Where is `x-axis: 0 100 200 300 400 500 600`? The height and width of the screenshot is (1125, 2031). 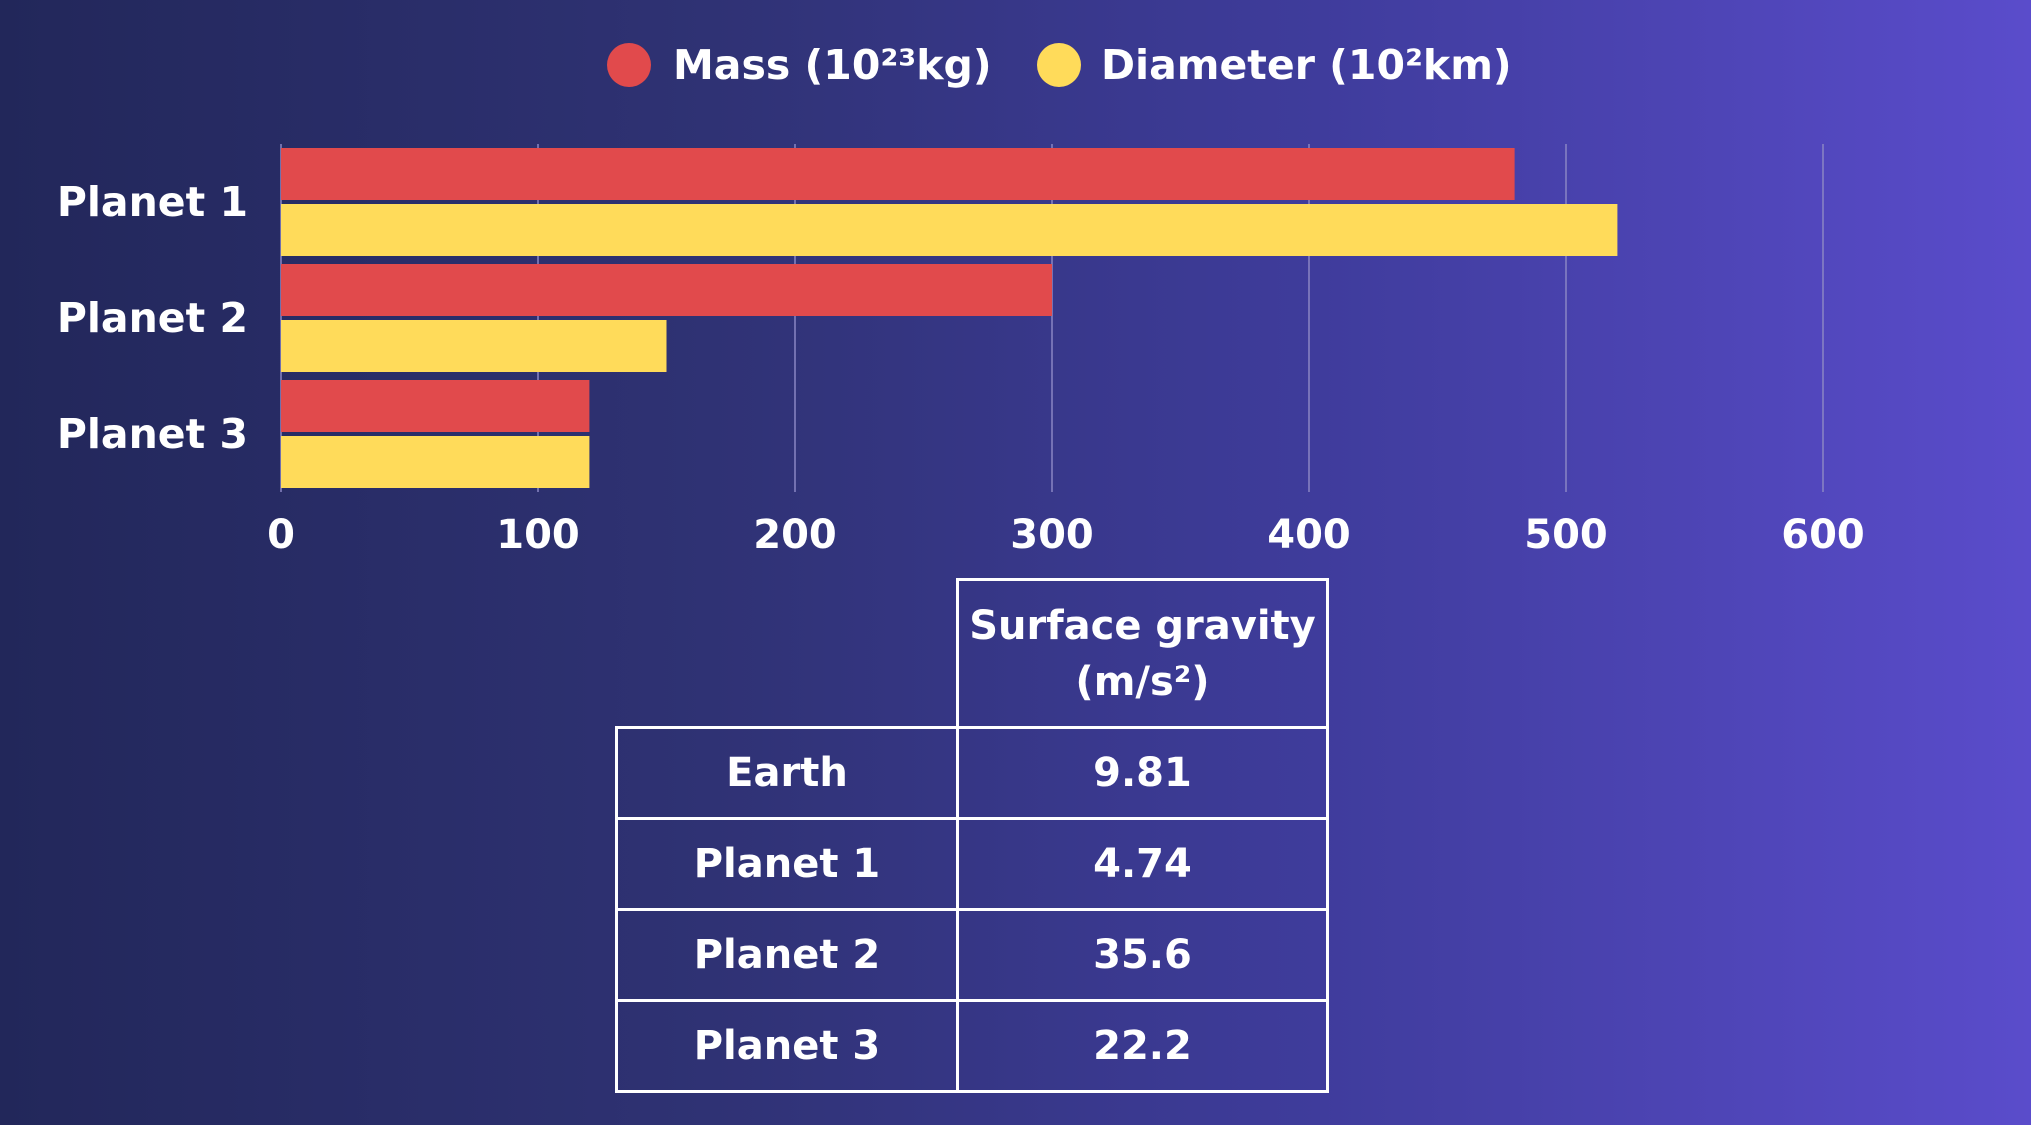
x-axis: 0 100 200 300 400 500 600 is located at coordinates (1066, 535).